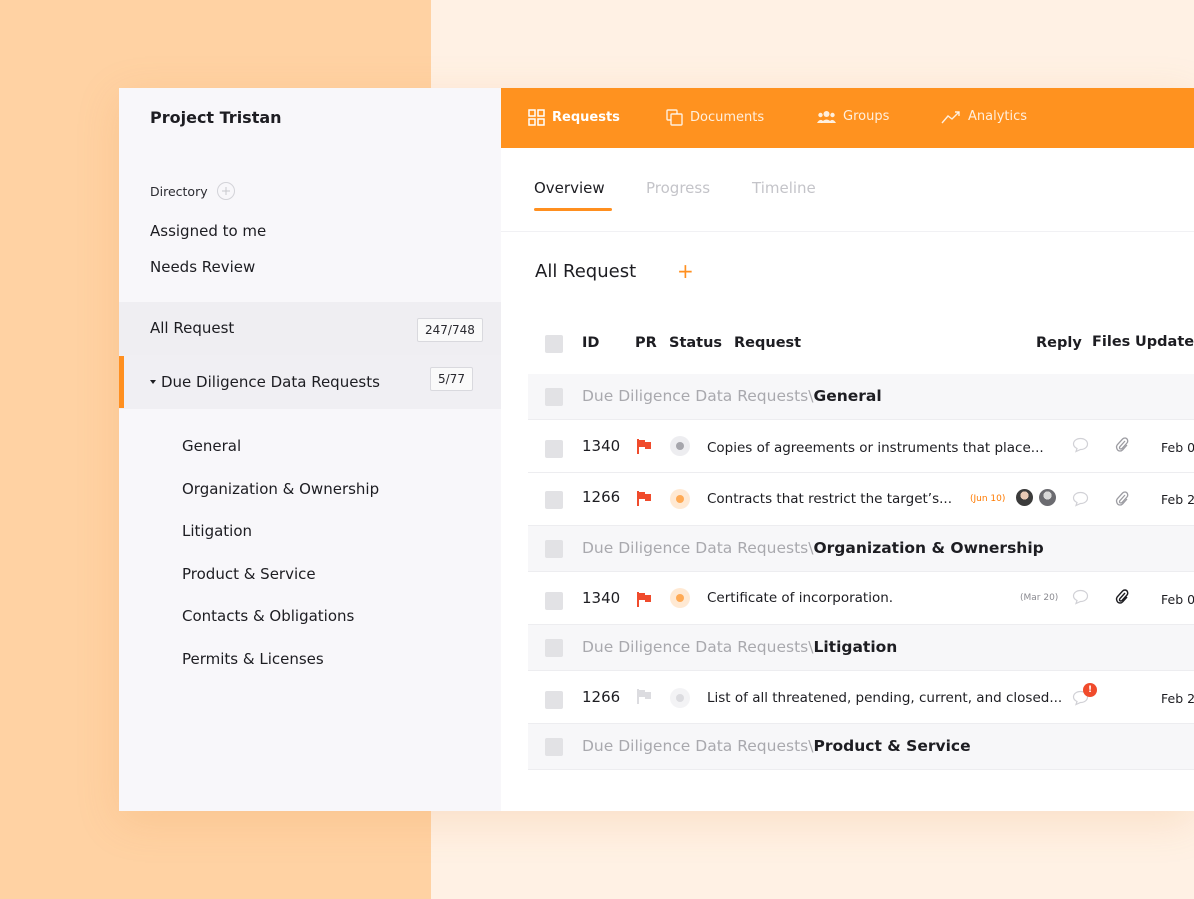 This screenshot has width=1194, height=899. Describe the element at coordinates (192, 328) in the screenshot. I see `sidebar-item-label: All Request` at that location.